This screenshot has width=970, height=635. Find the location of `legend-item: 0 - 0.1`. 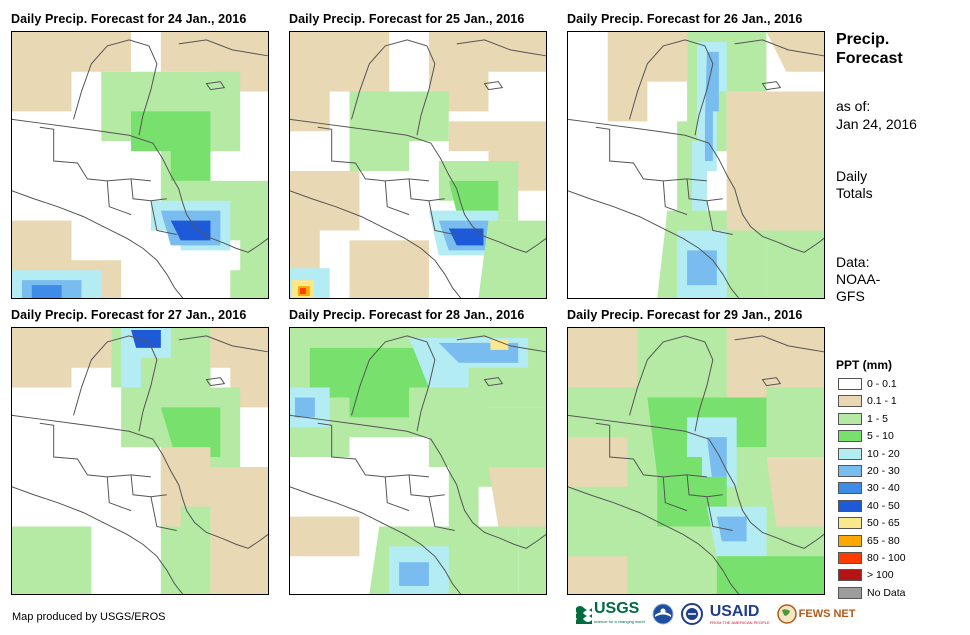

legend-item: 0 - 0.1 is located at coordinates (867, 384).